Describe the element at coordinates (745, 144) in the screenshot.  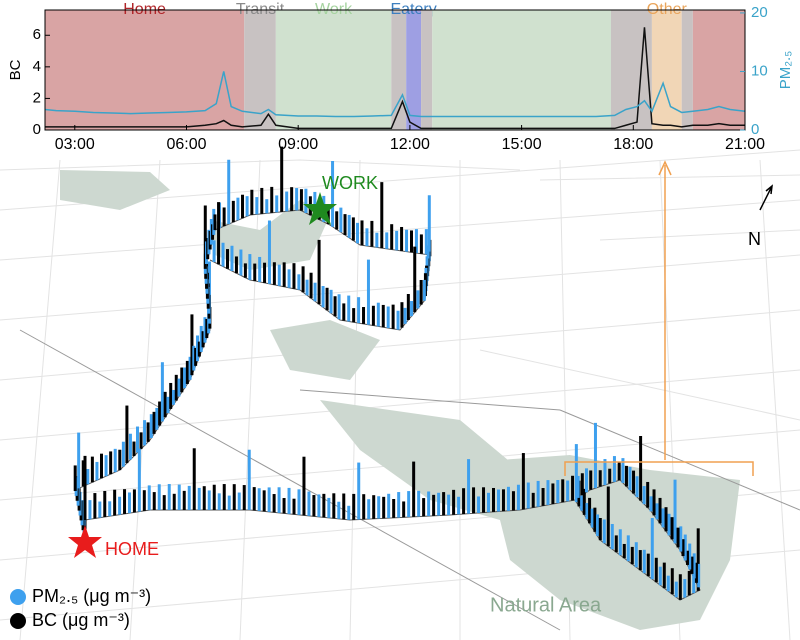
I see `x-tick-label: 21:00` at that location.